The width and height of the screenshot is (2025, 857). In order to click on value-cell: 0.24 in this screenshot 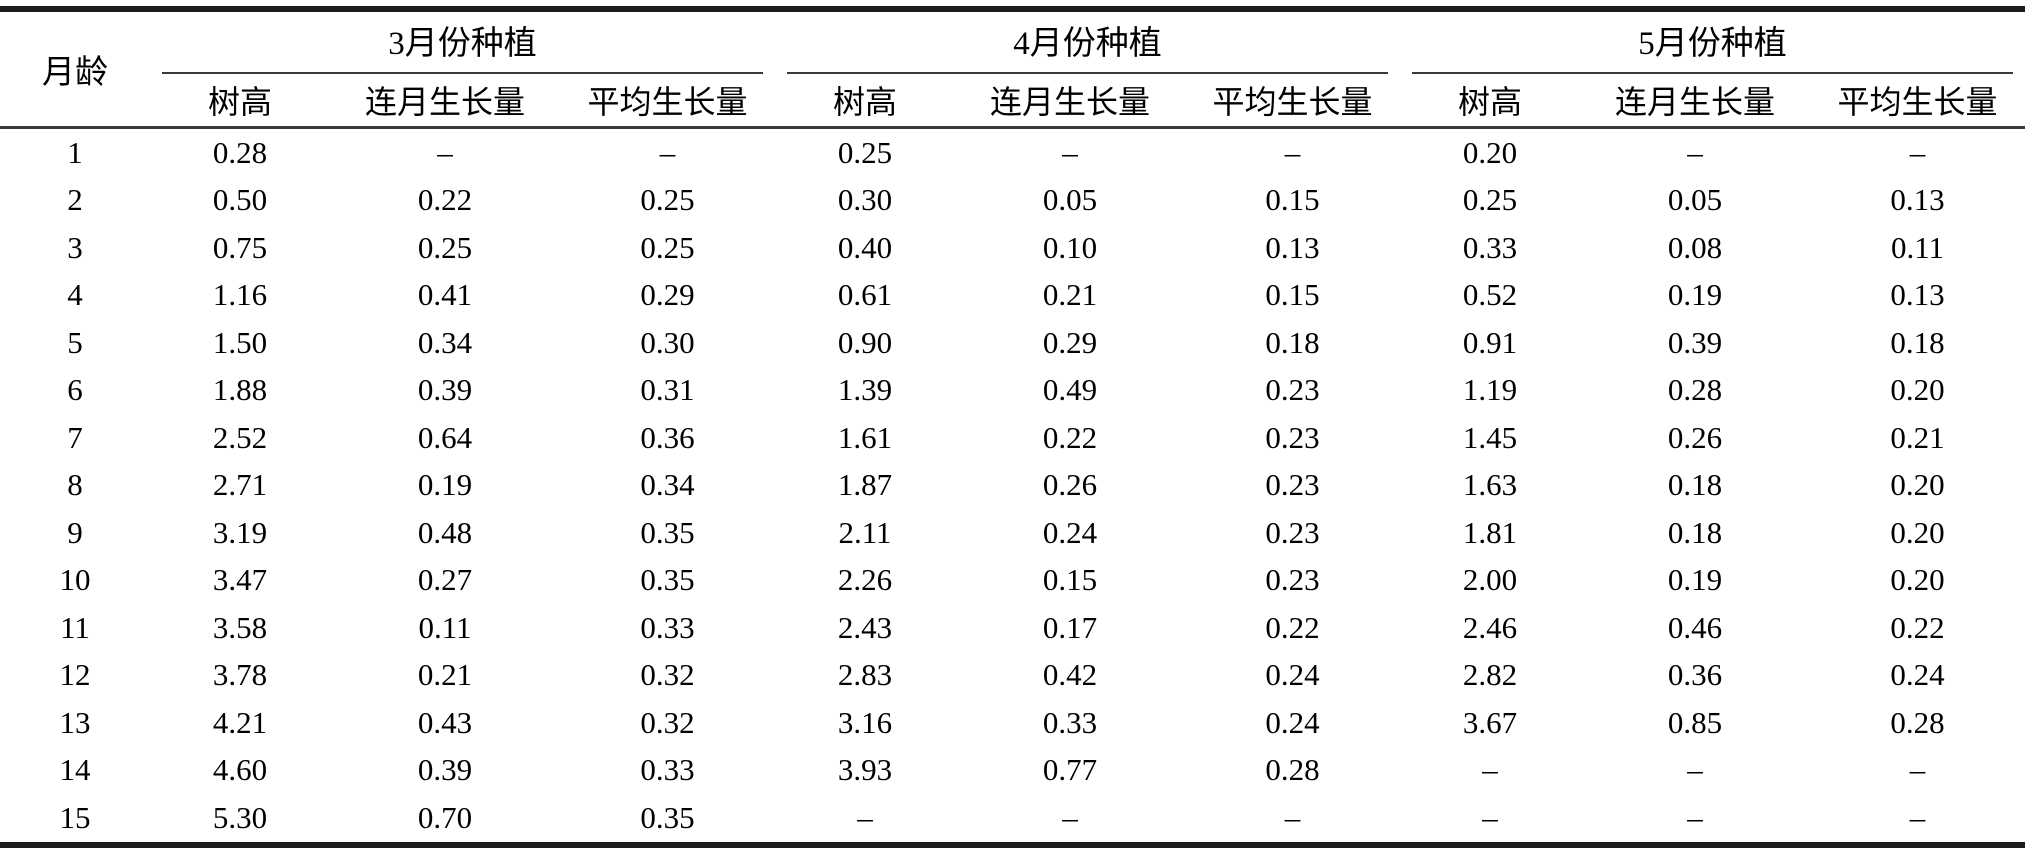, I will do `click(1292, 722)`.